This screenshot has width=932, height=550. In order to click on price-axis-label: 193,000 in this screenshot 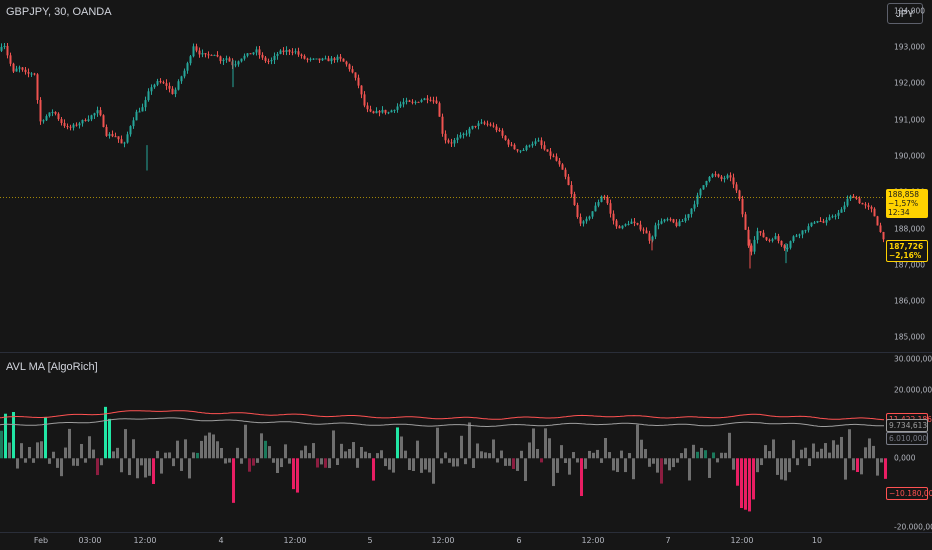, I will do `click(910, 47)`.